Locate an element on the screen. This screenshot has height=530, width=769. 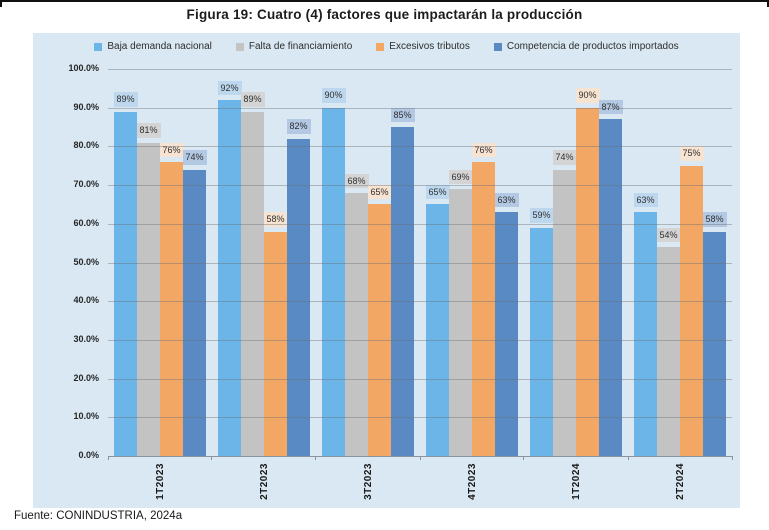
y-tick-label: 10.0% is located at coordinates (86, 416).